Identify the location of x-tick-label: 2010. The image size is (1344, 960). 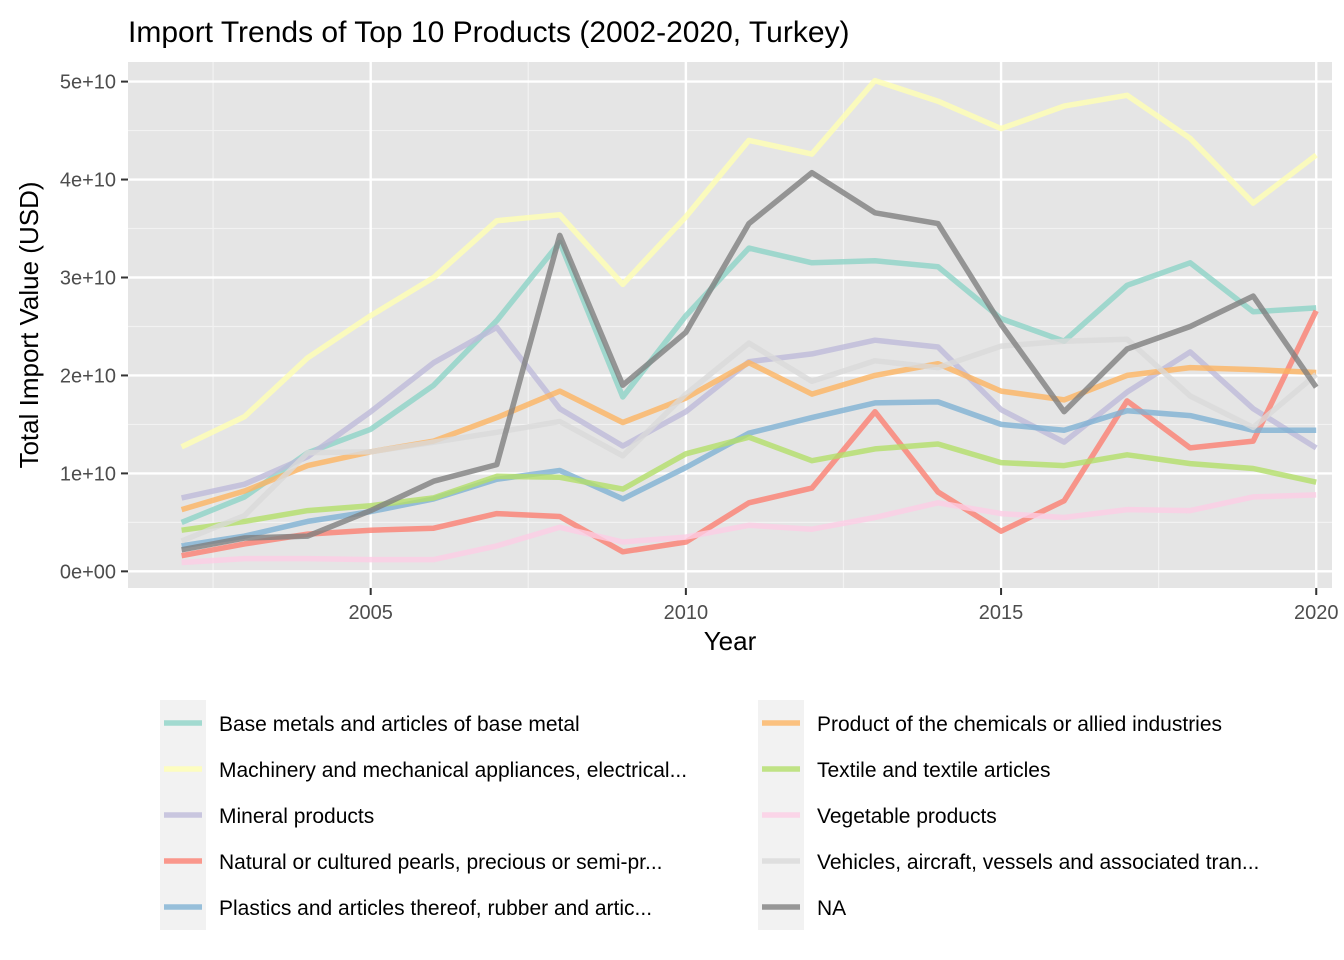
(686, 613).